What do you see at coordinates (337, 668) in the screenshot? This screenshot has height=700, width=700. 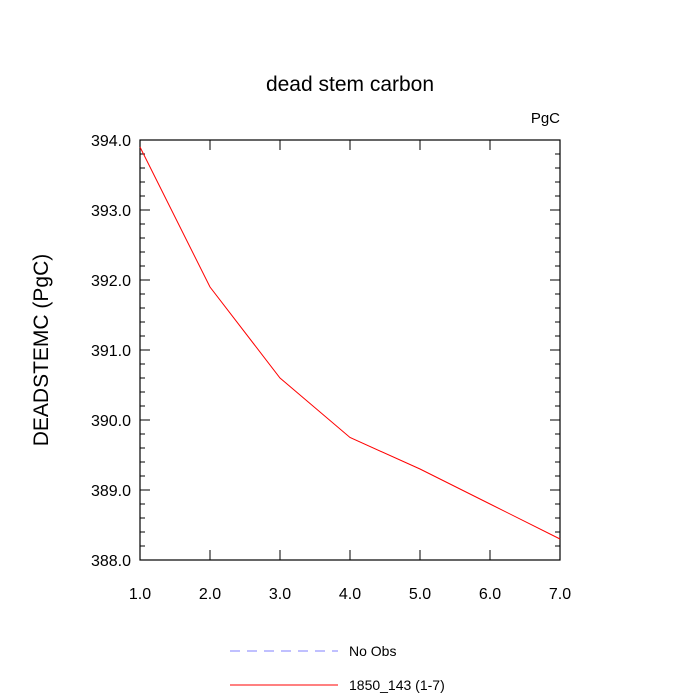 I see `legend: No Obs 1850_143 (1-7)` at bounding box center [337, 668].